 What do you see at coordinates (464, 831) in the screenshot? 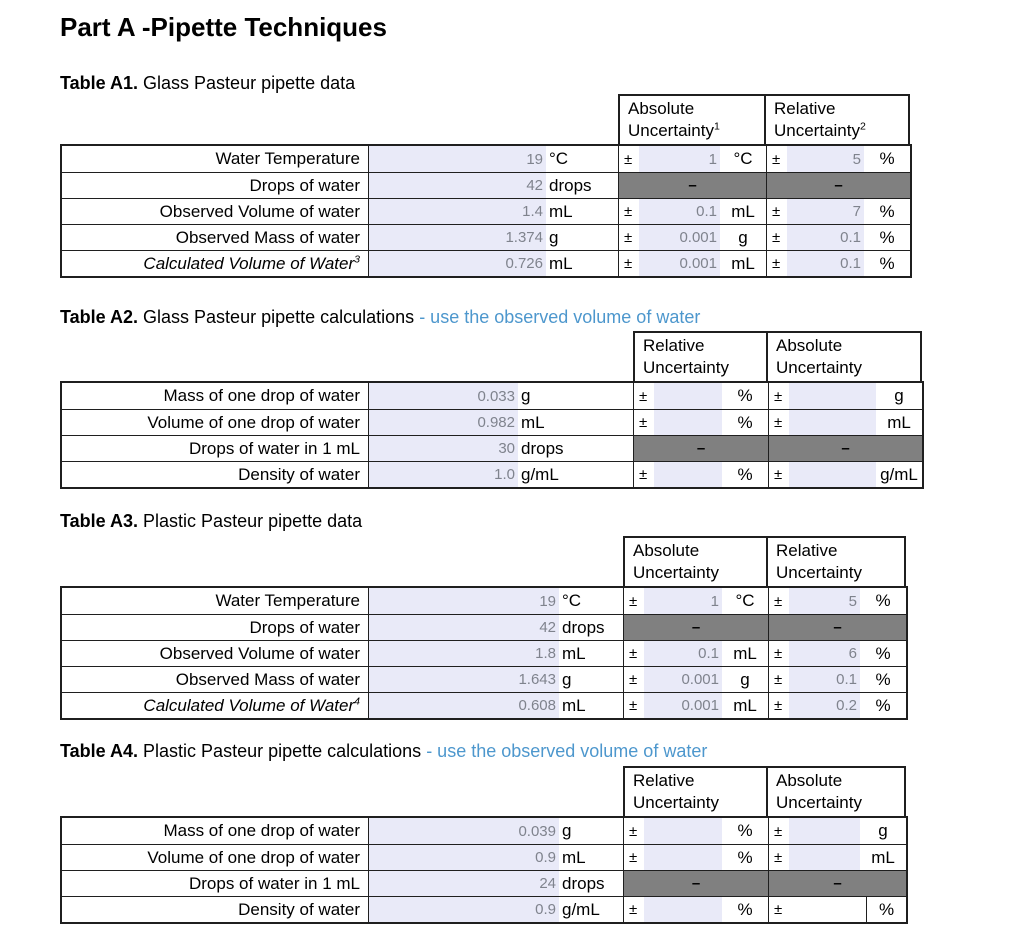
I see `value-field: 0.039` at bounding box center [464, 831].